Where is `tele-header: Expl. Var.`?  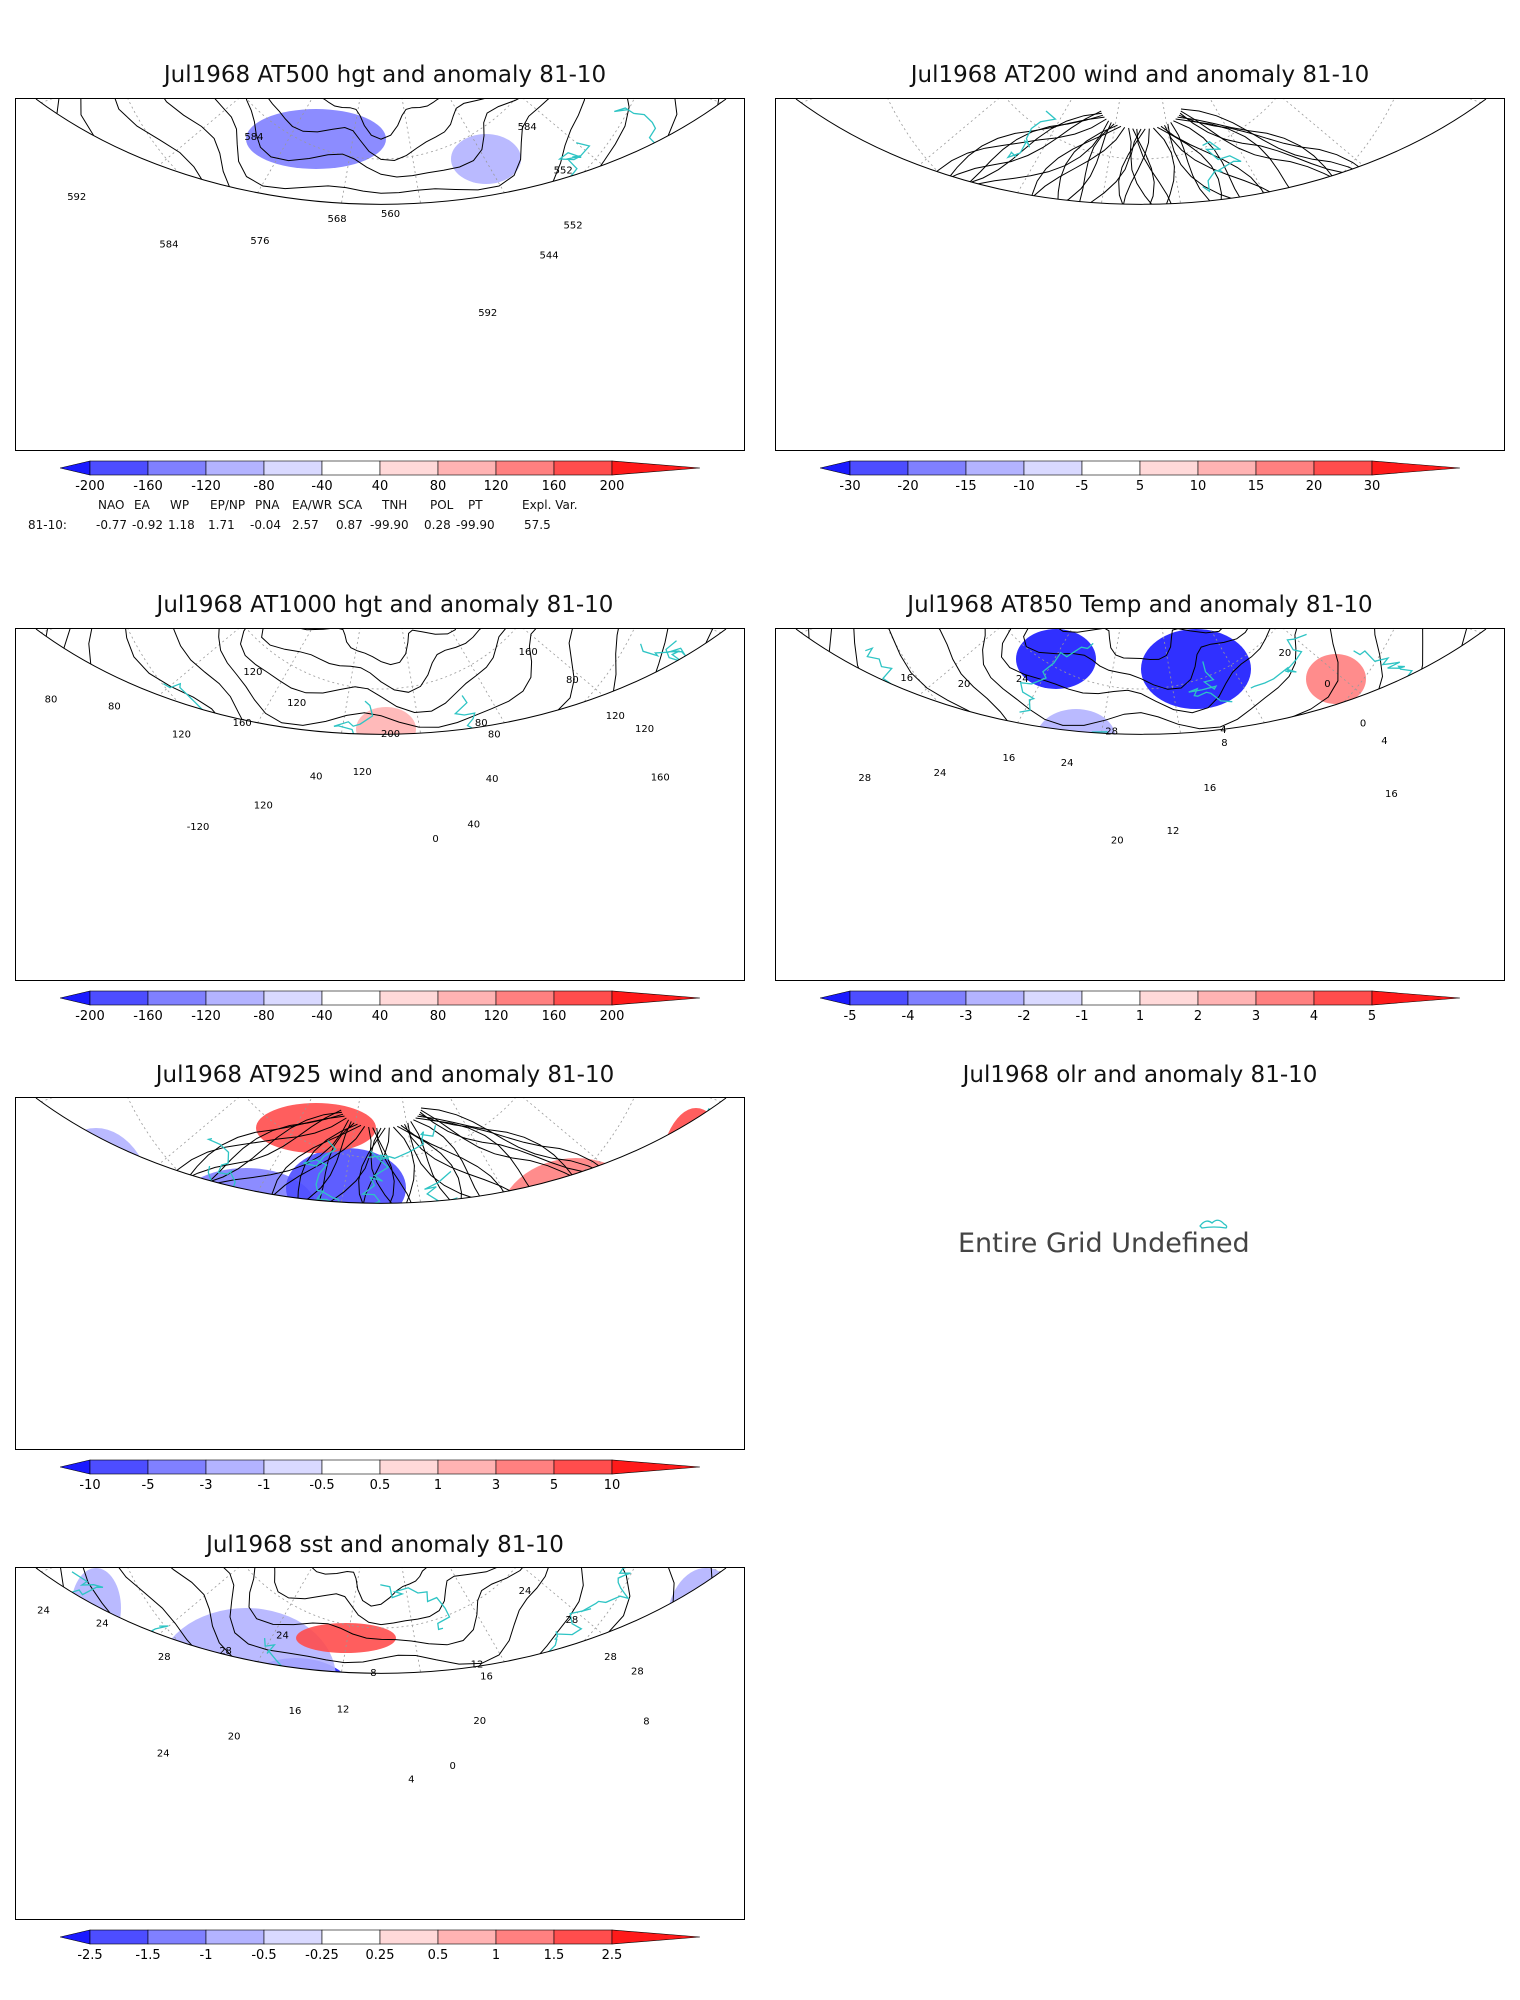 tele-header: Expl. Var. is located at coordinates (550, 505).